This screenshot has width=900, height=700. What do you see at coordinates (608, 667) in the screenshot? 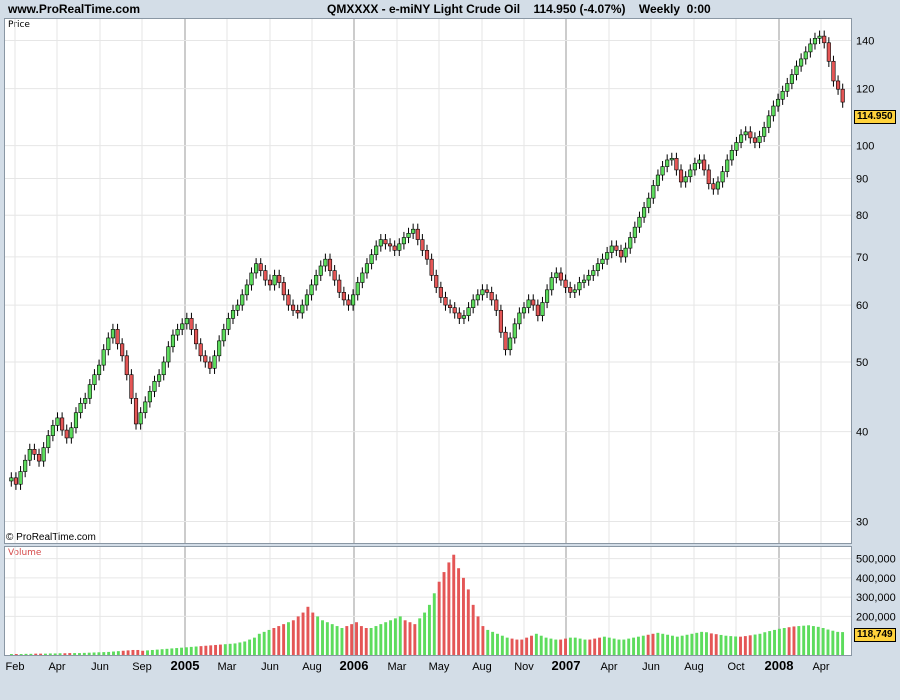
I see `x-tick-label: Apr` at bounding box center [608, 667].